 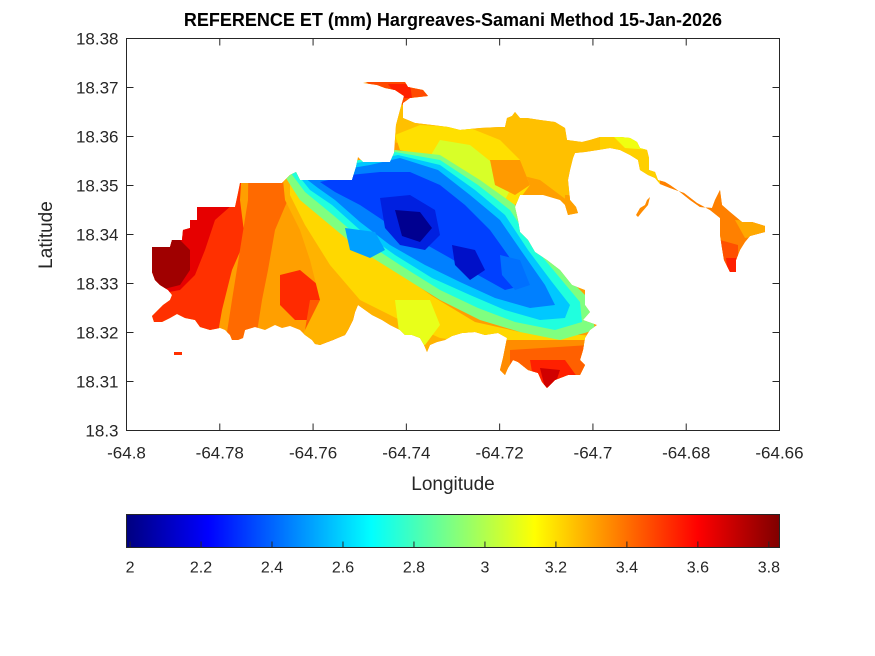 I want to click on contour-level-3.05, so click(x=417, y=322).